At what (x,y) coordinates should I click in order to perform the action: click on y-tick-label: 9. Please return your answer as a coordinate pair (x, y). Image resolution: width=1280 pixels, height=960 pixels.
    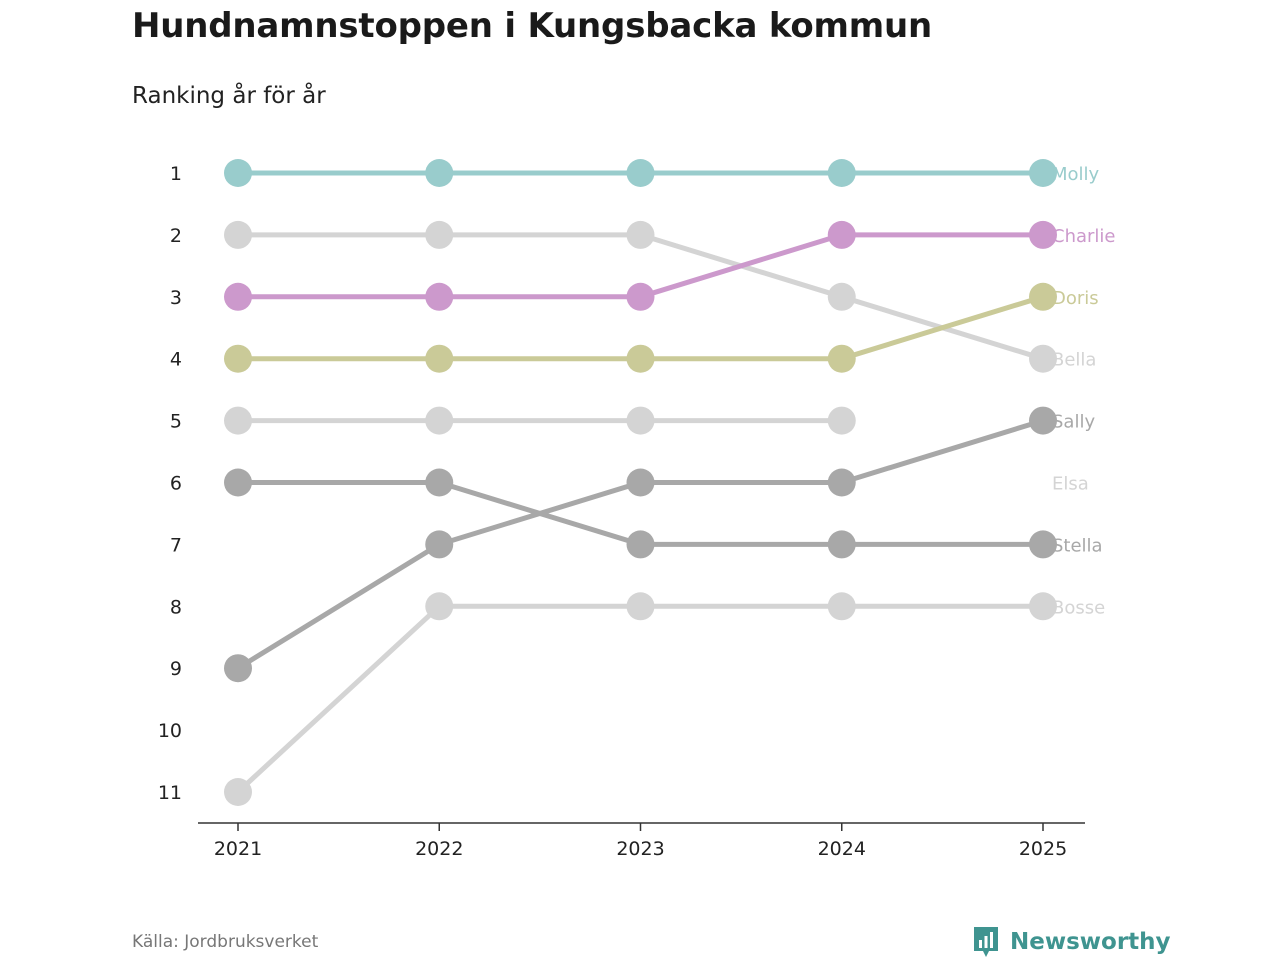
    Looking at the image, I should click on (176, 669).